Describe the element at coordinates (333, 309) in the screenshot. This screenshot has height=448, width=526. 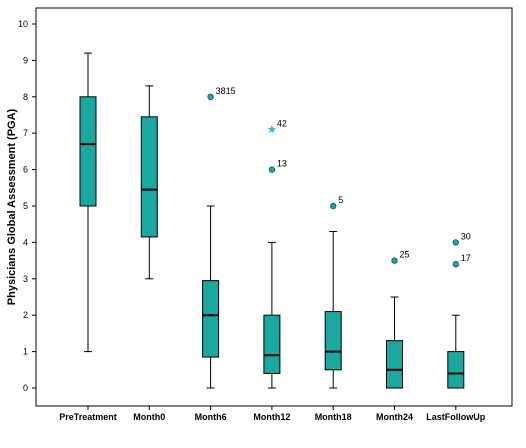
I see `box-month18` at that location.